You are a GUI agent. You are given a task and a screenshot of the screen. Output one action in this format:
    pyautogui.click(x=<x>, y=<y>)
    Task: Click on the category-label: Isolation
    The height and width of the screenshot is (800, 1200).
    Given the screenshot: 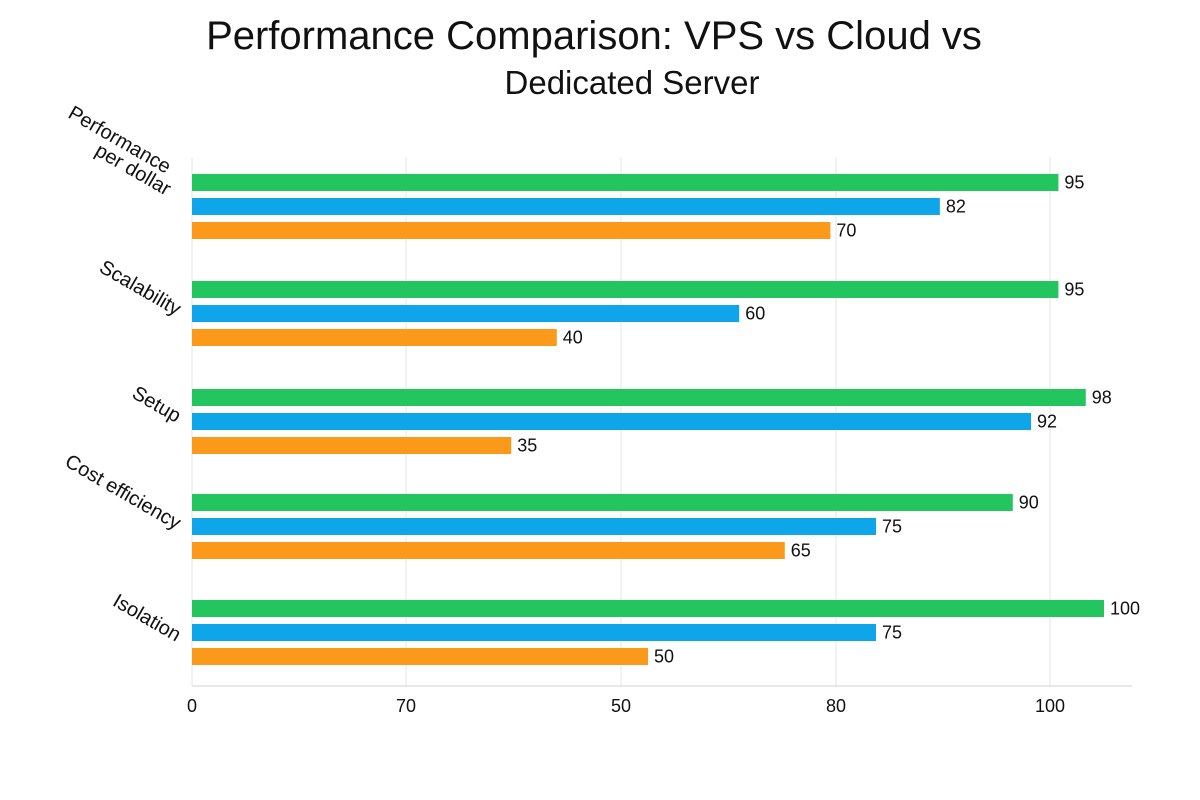 What is the action you would take?
    pyautogui.click(x=147, y=618)
    